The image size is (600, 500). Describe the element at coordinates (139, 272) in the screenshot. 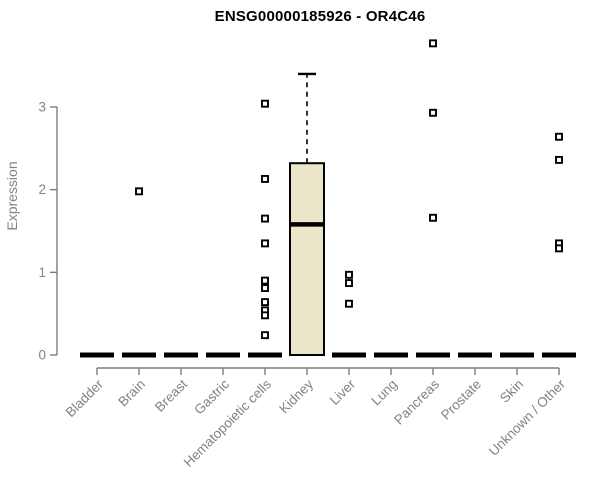

I see `boxplot-brain` at that location.